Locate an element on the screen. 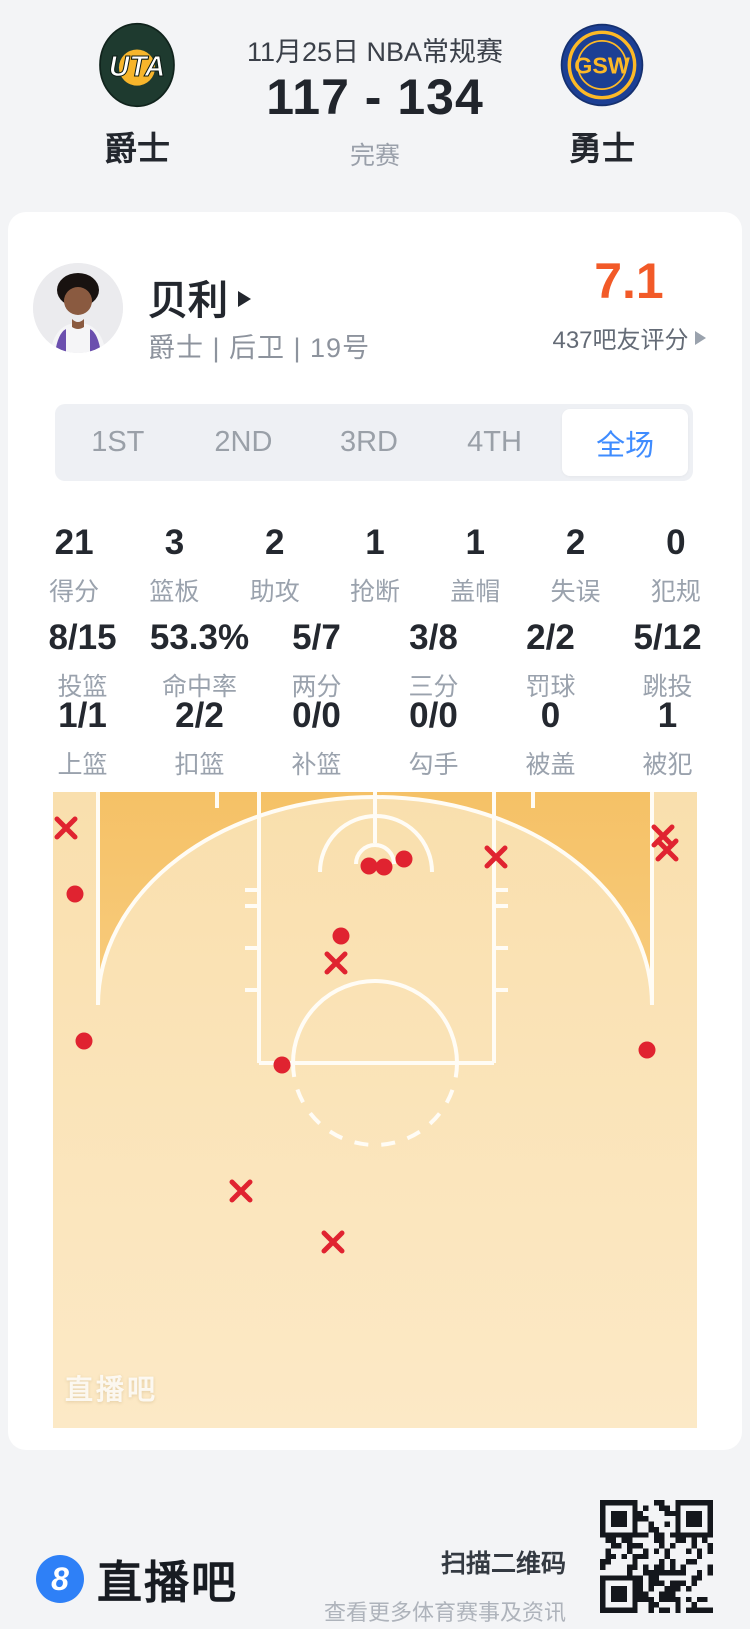 The width and height of the screenshot is (750, 1629). stat-label: 上篮 is located at coordinates (82, 765).